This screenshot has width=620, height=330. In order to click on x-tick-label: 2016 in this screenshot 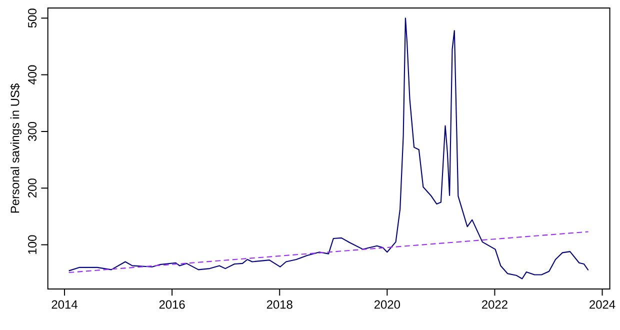, I will do `click(172, 304)`.